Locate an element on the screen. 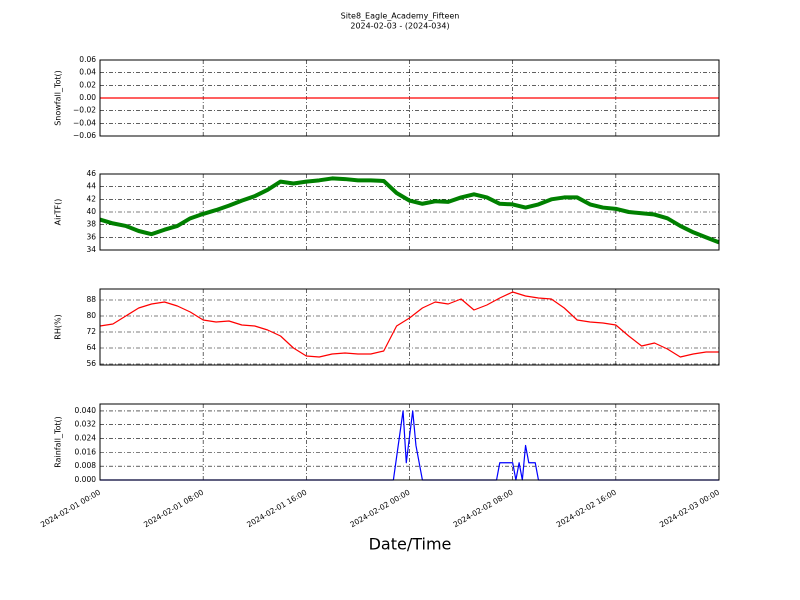 The image size is (800, 600). y-tick-label: 46 is located at coordinates (91, 173).